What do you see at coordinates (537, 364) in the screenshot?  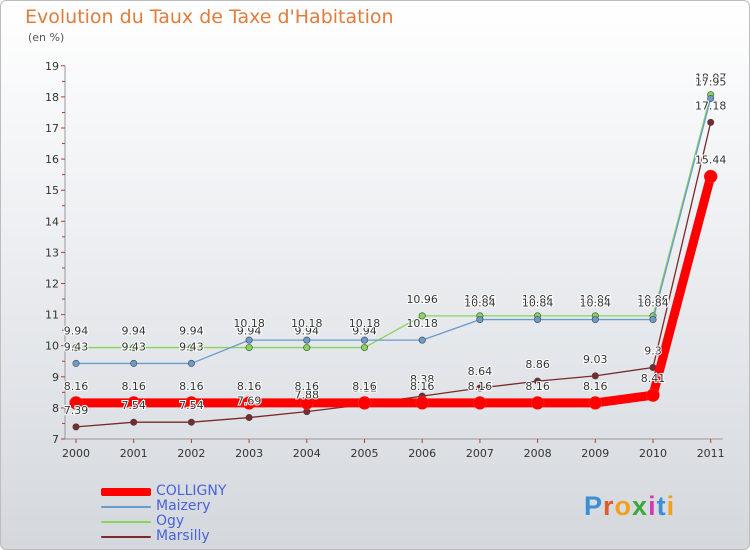 I see `data-label-marsilly: 8.86` at bounding box center [537, 364].